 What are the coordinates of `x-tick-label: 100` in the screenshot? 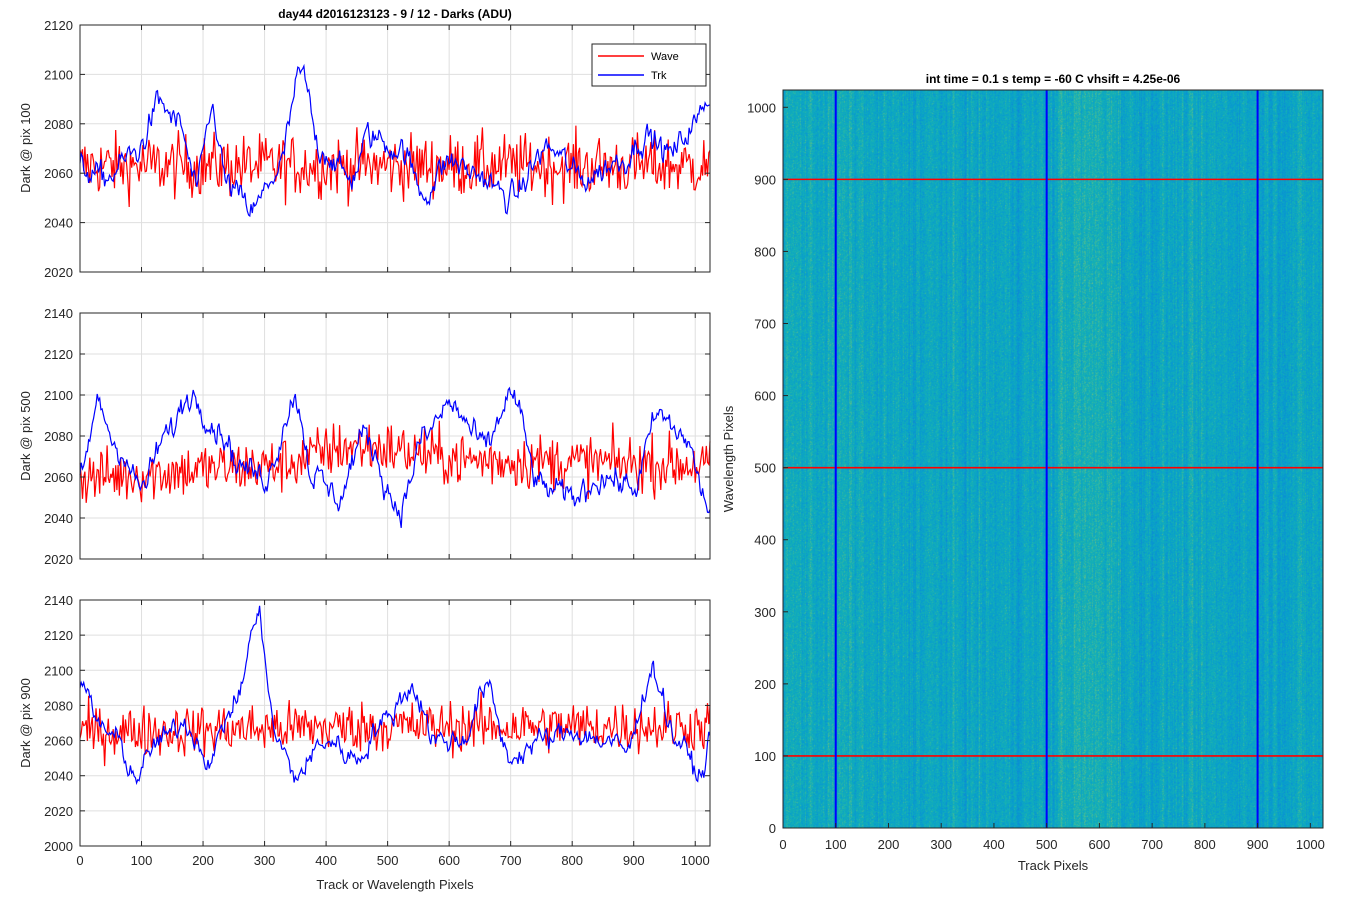 It's located at (142, 860).